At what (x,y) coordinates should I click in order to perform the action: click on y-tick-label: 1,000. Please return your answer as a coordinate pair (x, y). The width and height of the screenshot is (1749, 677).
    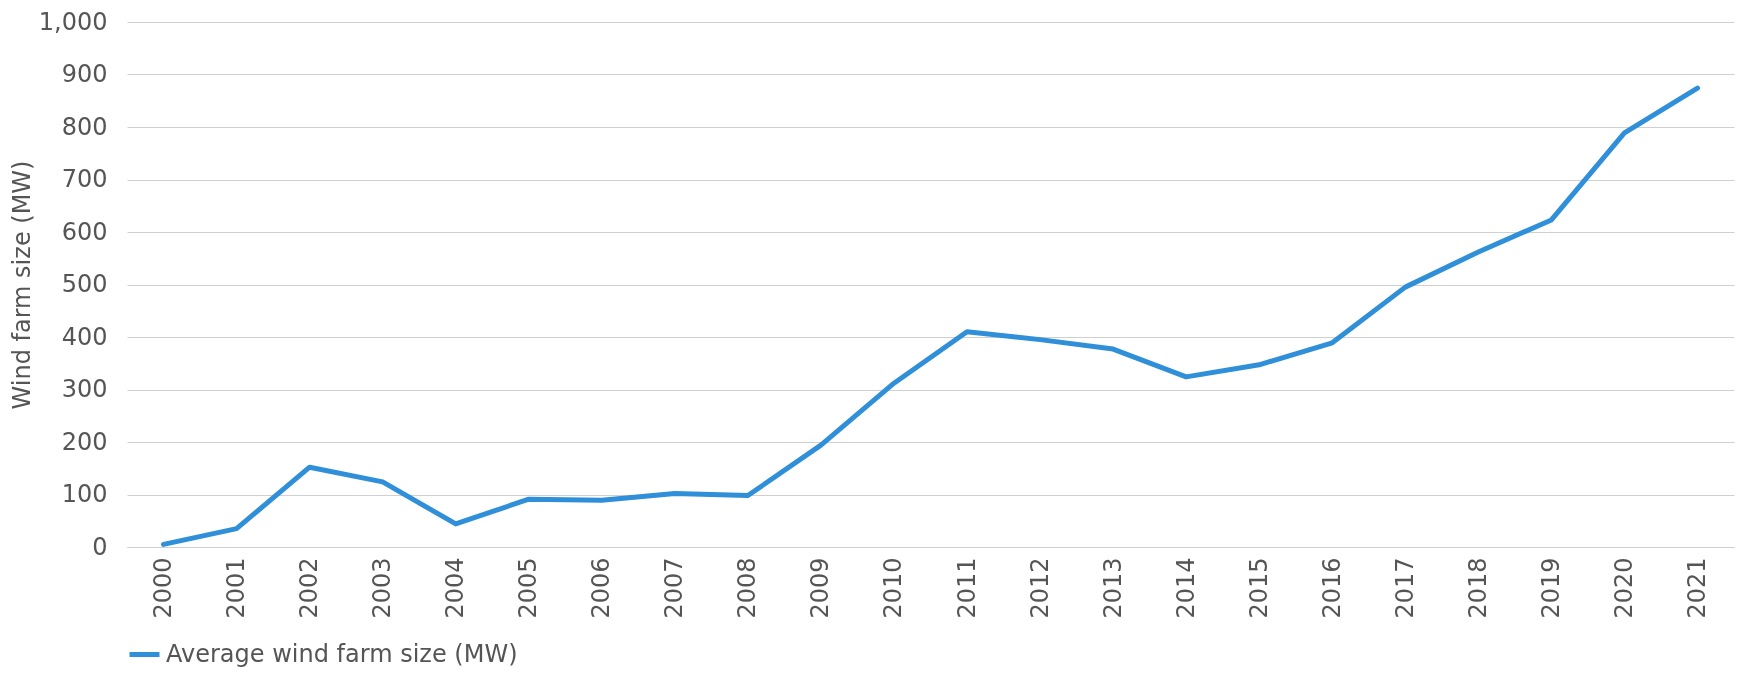
    Looking at the image, I should click on (73, 21).